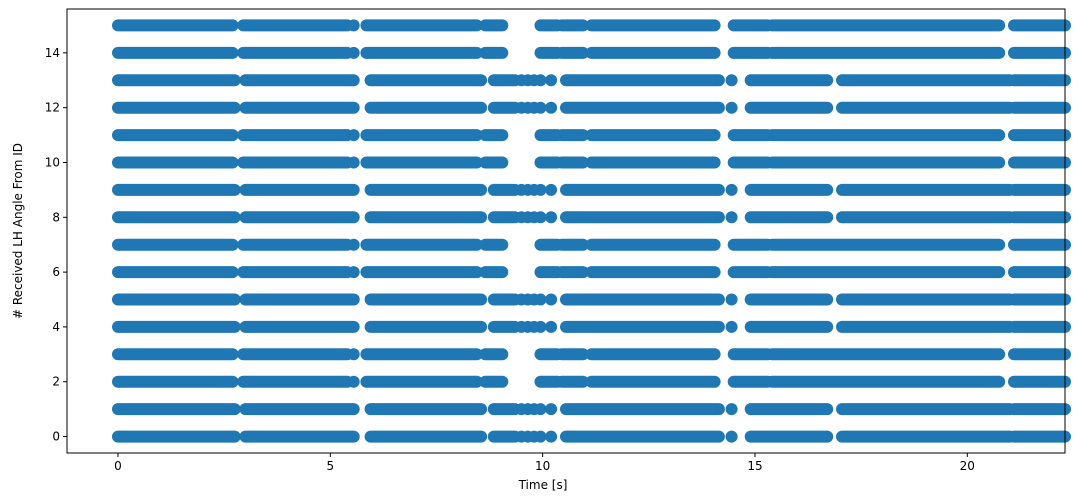 This screenshot has width=1079, height=499. Describe the element at coordinates (52, 162) in the screenshot. I see `y-tick-label: 10` at that location.